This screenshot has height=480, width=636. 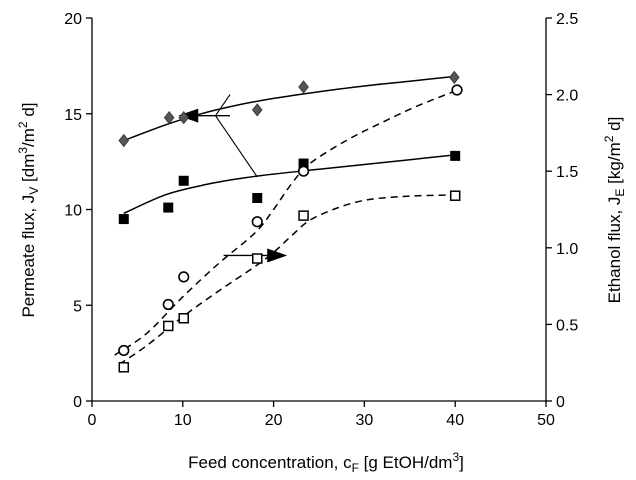 I want to click on x-tick-label: 10, so click(x=183, y=420).